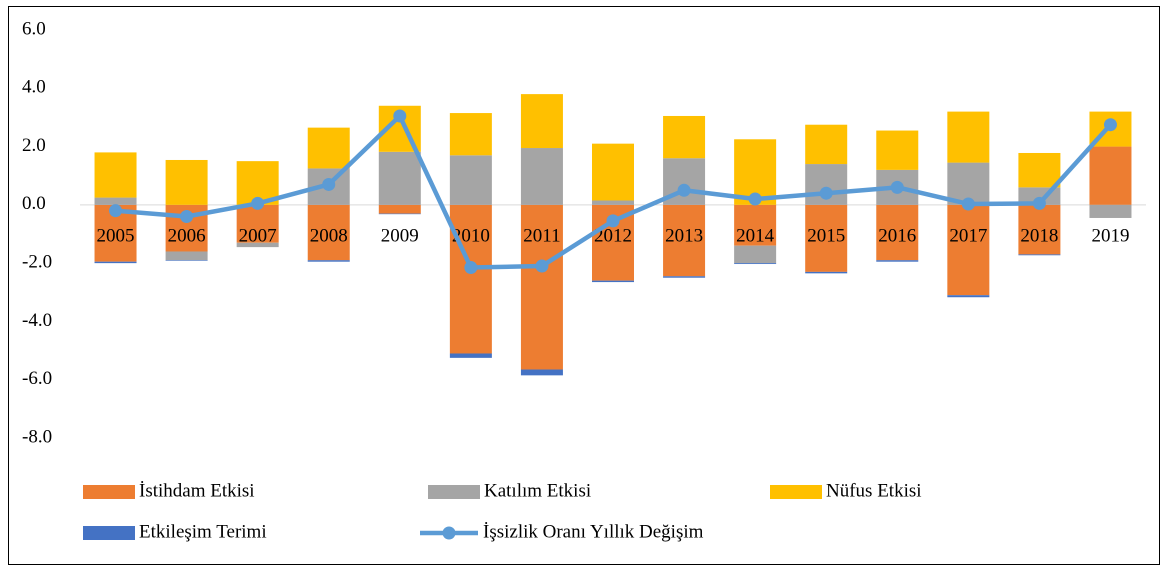  What do you see at coordinates (34, 203) in the screenshot?
I see `y-tick-label: 0.0` at bounding box center [34, 203].